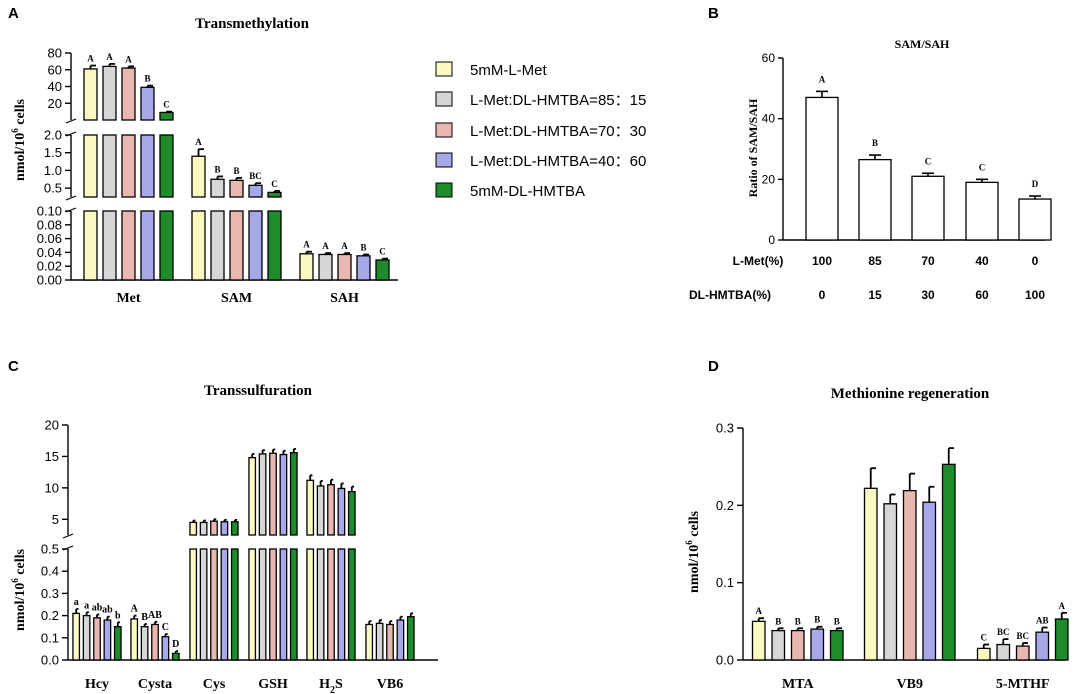  Describe the element at coordinates (50, 637) in the screenshot. I see `y-tick-label-C: 0.1` at that location.